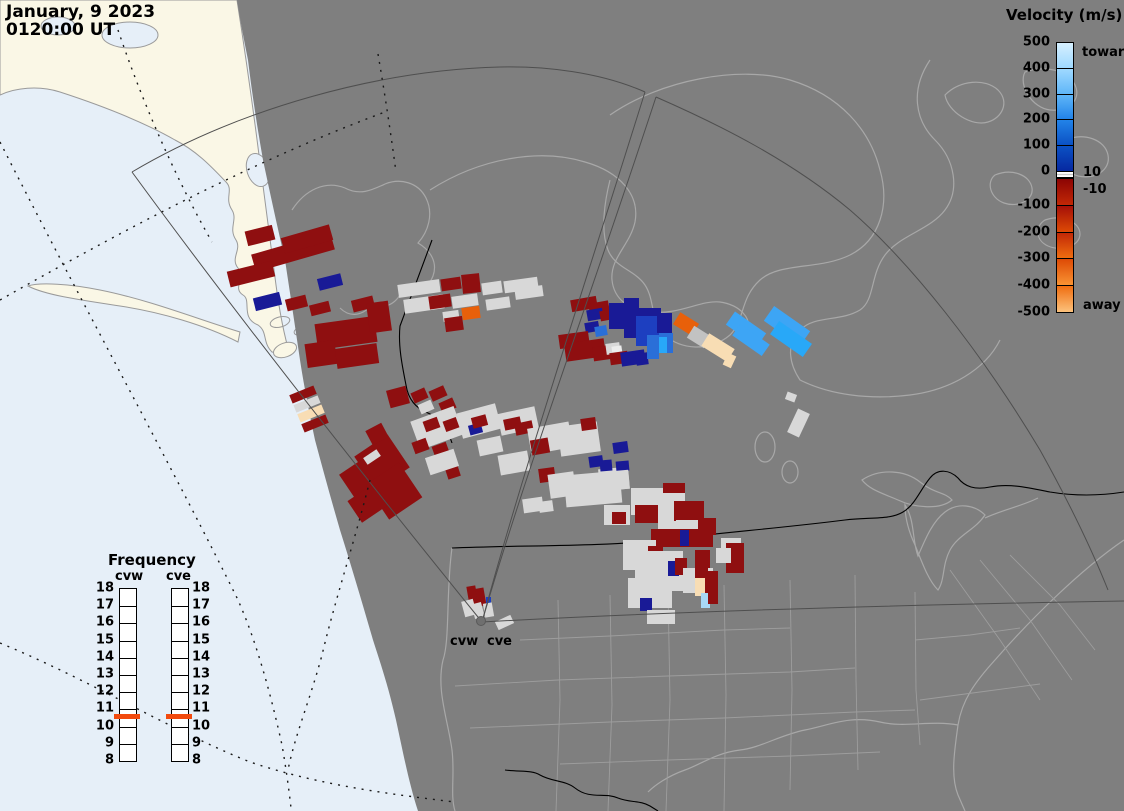 The image size is (1124, 811). Describe the element at coordinates (1064, 15) in the screenshot. I see `velocity-legend-title: Velocity (m/s)` at that location.